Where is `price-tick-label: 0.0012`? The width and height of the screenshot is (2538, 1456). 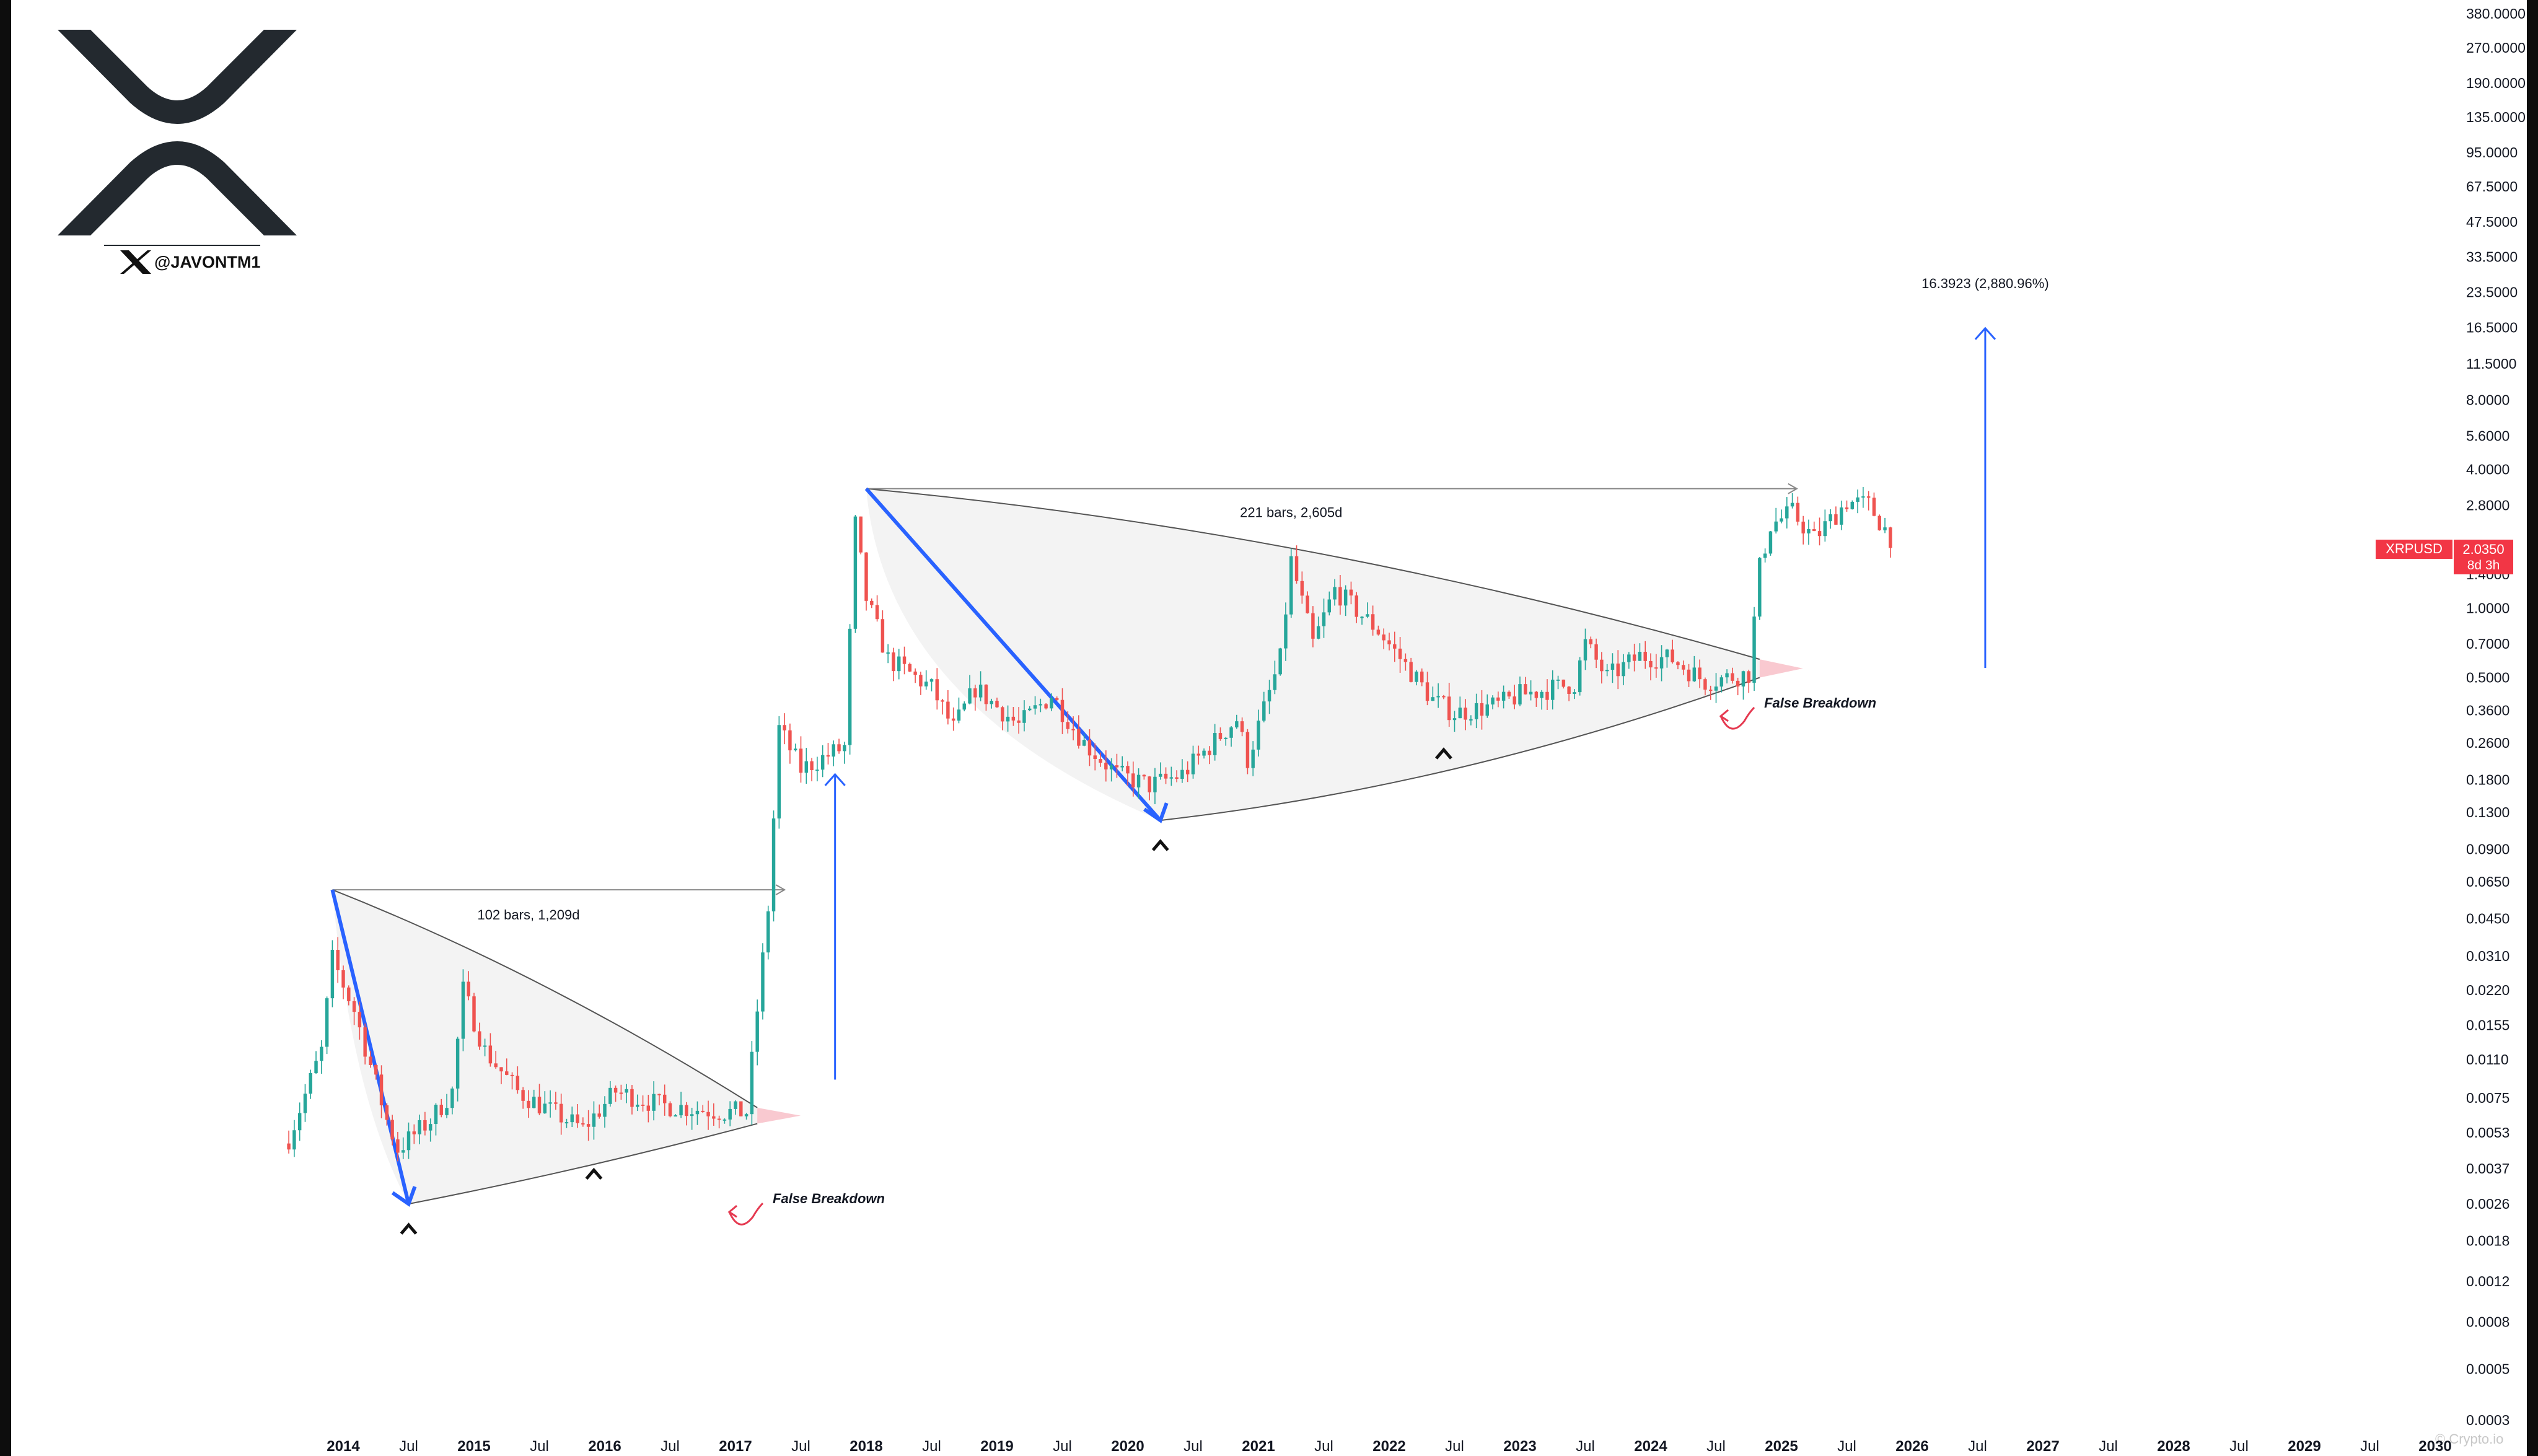
price-tick-label: 0.0012 is located at coordinates (2488, 1281).